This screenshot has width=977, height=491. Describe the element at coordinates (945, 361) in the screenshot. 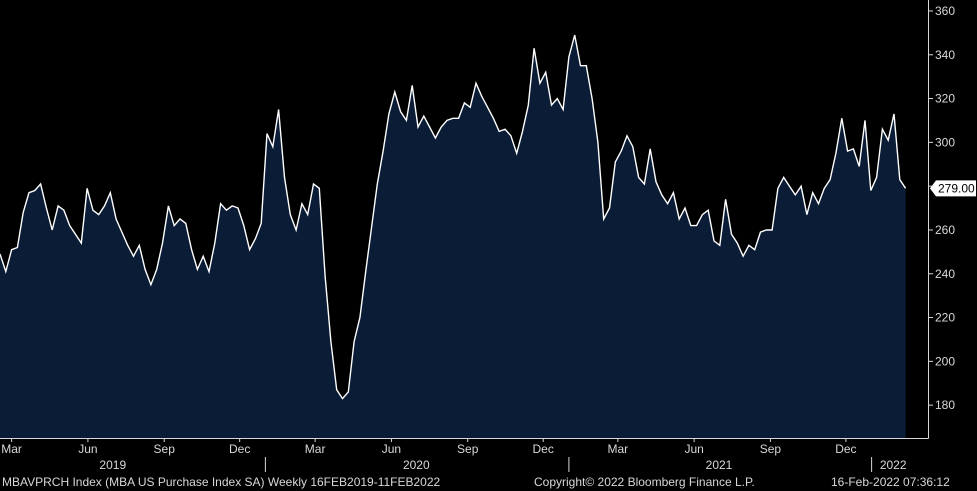

I see `y-tick-label: 200` at that location.